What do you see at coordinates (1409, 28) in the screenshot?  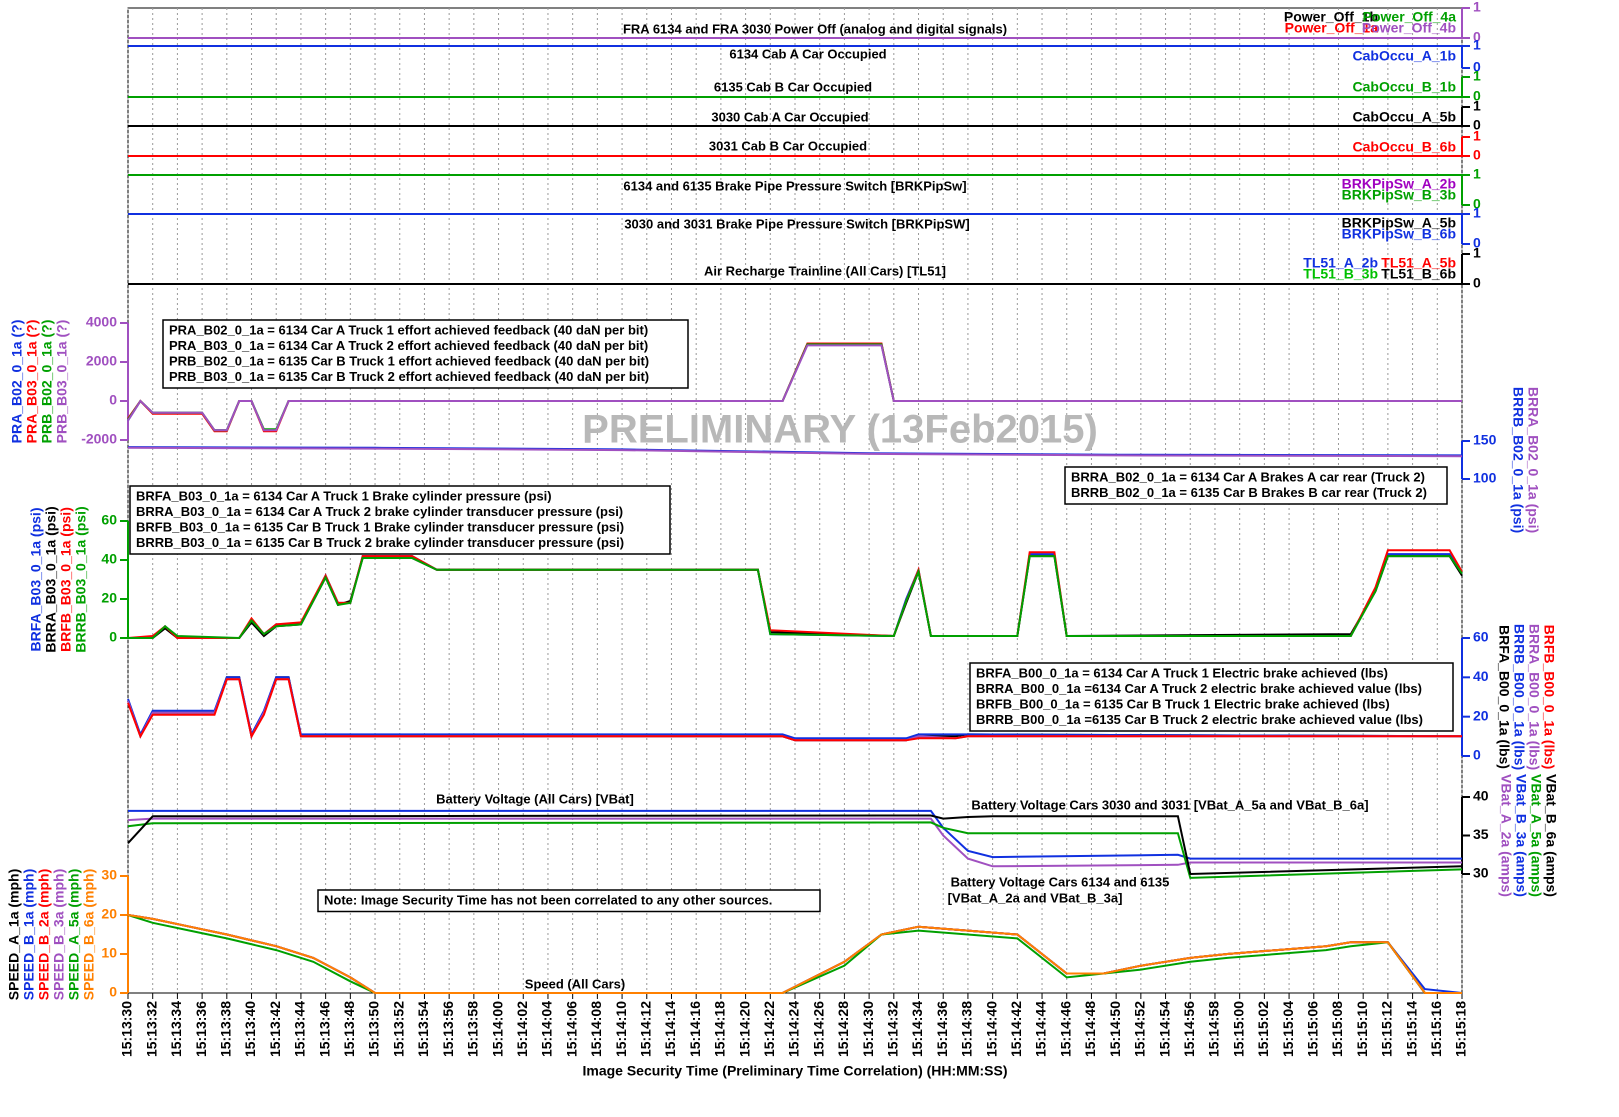 I see `legend-label: Power_Off_4b` at bounding box center [1409, 28].